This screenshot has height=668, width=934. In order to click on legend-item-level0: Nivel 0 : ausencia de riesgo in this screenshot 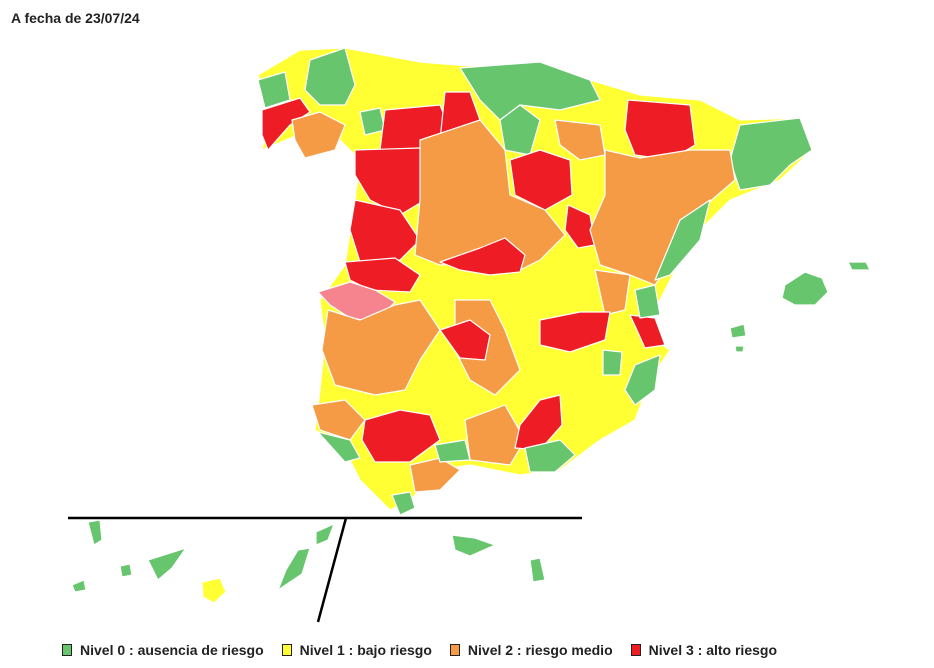, I will do `click(163, 650)`.